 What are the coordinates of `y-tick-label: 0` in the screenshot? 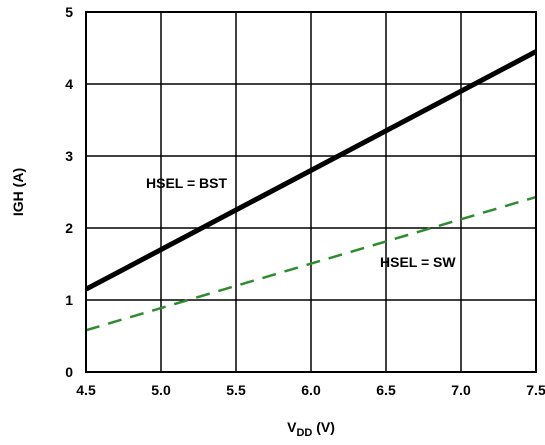 It's located at (69, 372).